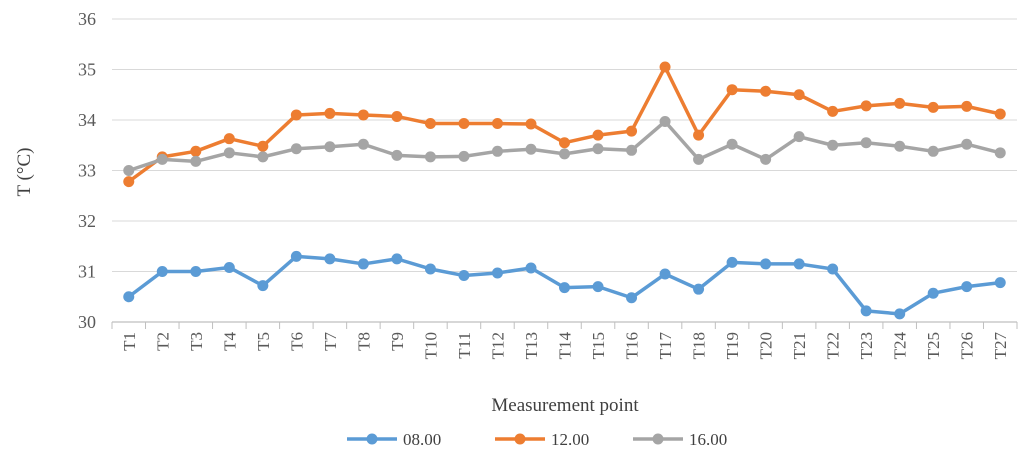  I want to click on x-tick-label: T15, so click(598, 345).